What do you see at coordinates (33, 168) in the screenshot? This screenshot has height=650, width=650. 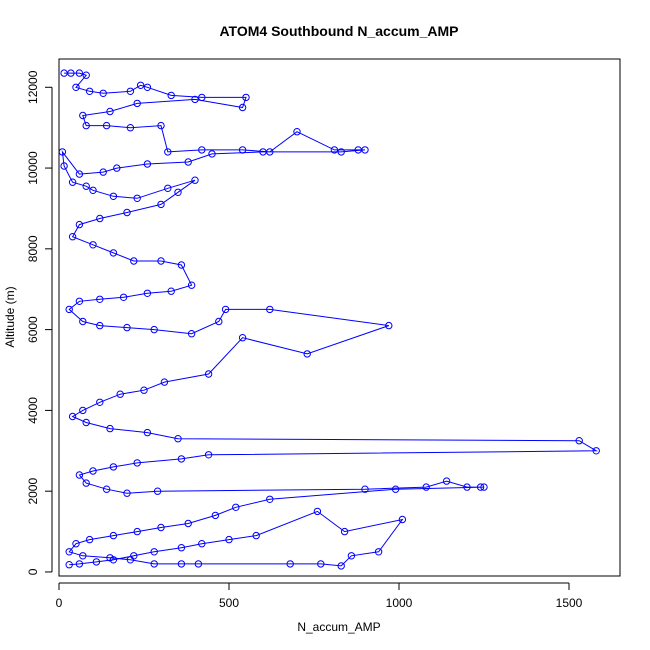 I see `y-tick-label: 10000` at bounding box center [33, 168].